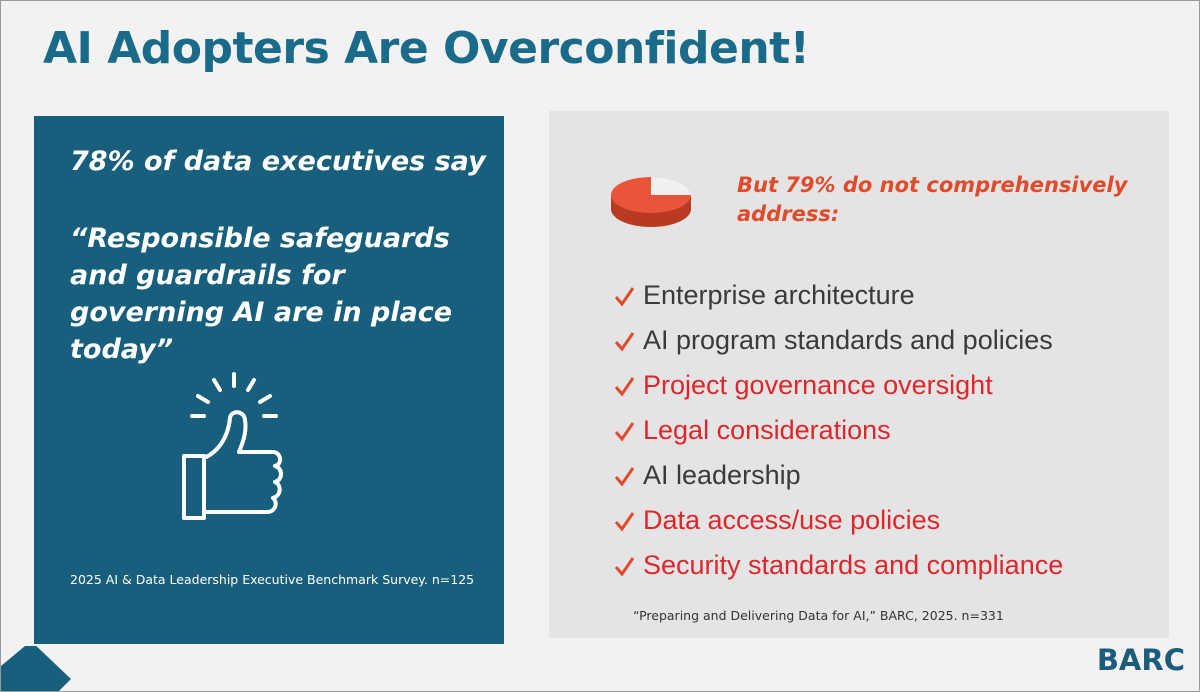 This screenshot has height=692, width=1200. What do you see at coordinates (1140, 660) in the screenshot?
I see `logo: BARC` at bounding box center [1140, 660].